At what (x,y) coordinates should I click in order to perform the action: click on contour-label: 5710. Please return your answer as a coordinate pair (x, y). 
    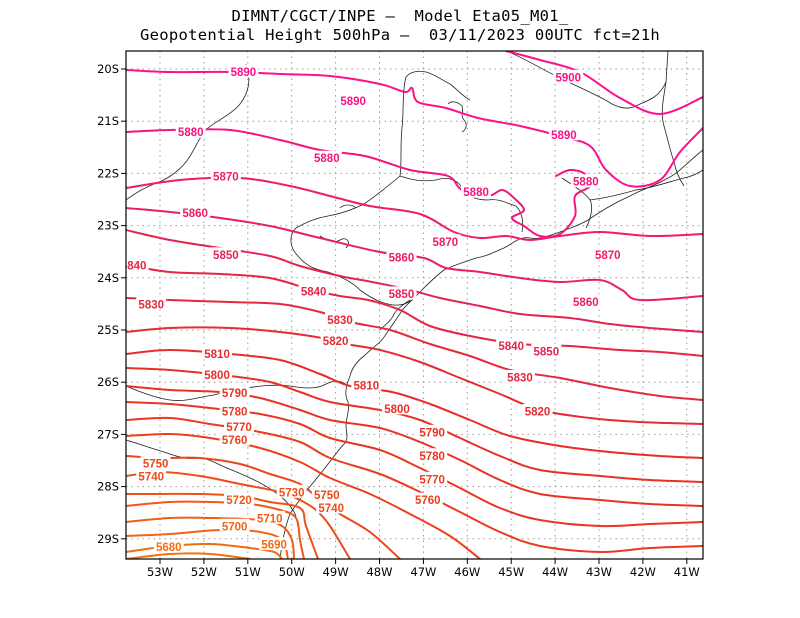
    Looking at the image, I should click on (270, 519).